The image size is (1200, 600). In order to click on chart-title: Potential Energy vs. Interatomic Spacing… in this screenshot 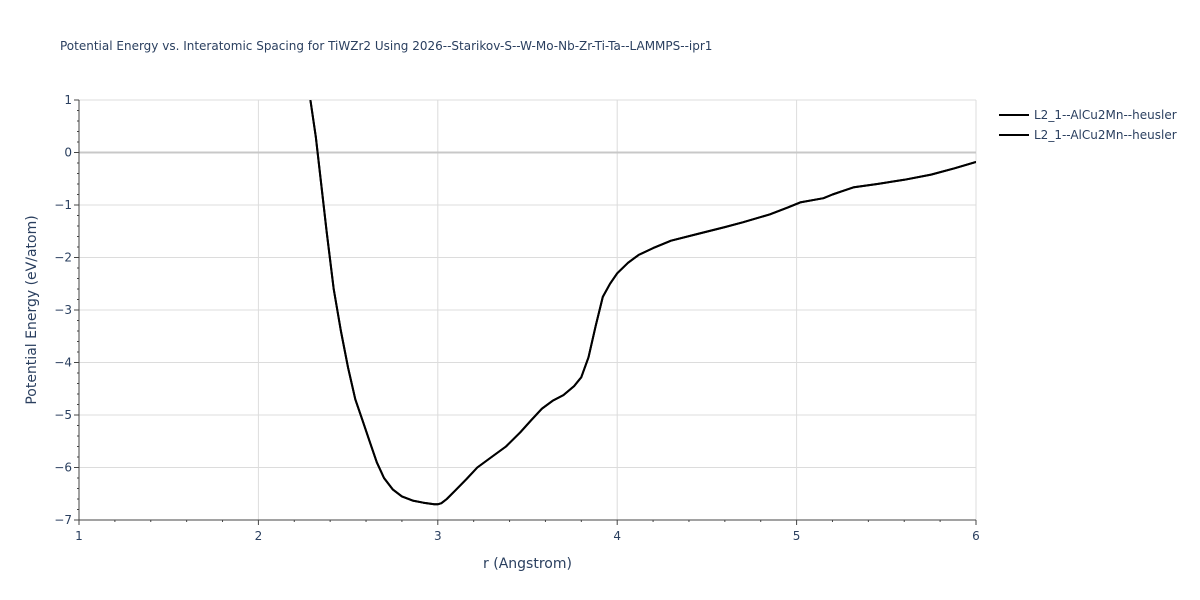, I will do `click(386, 46)`.